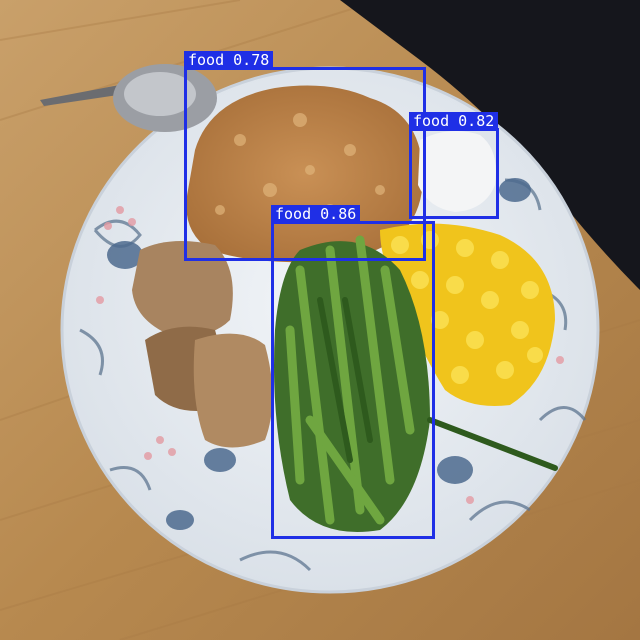 This screenshot has height=640, width=640. I want to click on detection-box: food 0.82, so click(454, 165).